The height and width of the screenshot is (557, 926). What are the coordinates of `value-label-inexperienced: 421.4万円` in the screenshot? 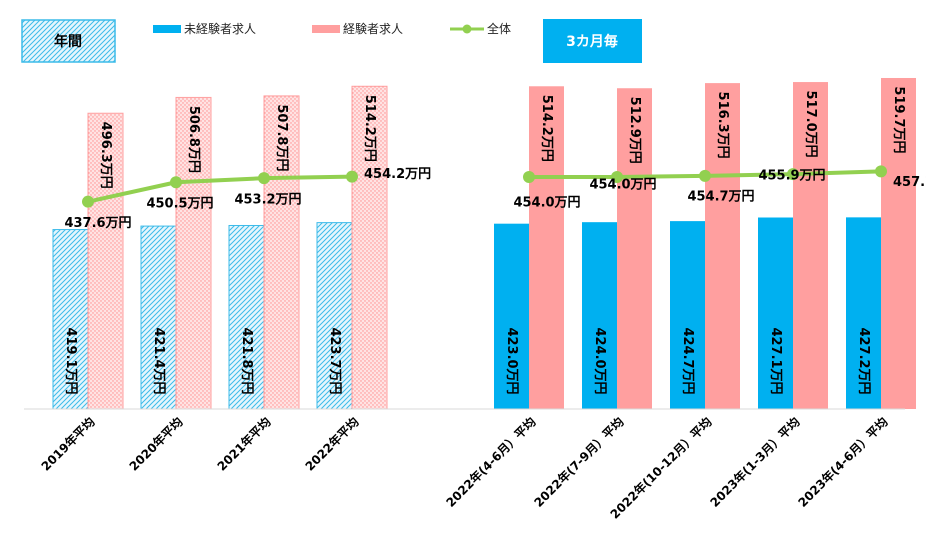 It's located at (158, 360).